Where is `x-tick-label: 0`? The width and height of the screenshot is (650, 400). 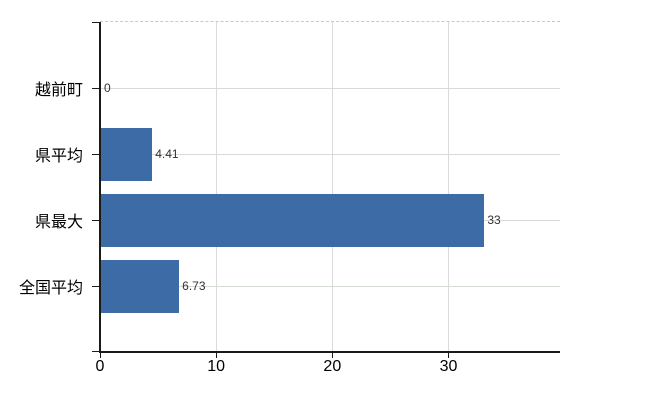
x-tick-label: 0 is located at coordinates (100, 366).